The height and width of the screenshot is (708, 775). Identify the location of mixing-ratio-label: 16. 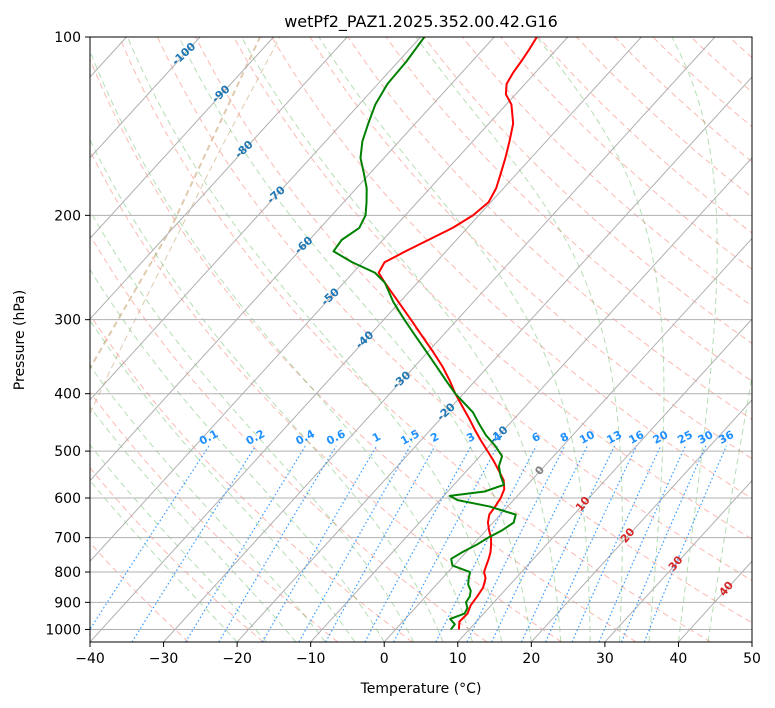
(637, 437).